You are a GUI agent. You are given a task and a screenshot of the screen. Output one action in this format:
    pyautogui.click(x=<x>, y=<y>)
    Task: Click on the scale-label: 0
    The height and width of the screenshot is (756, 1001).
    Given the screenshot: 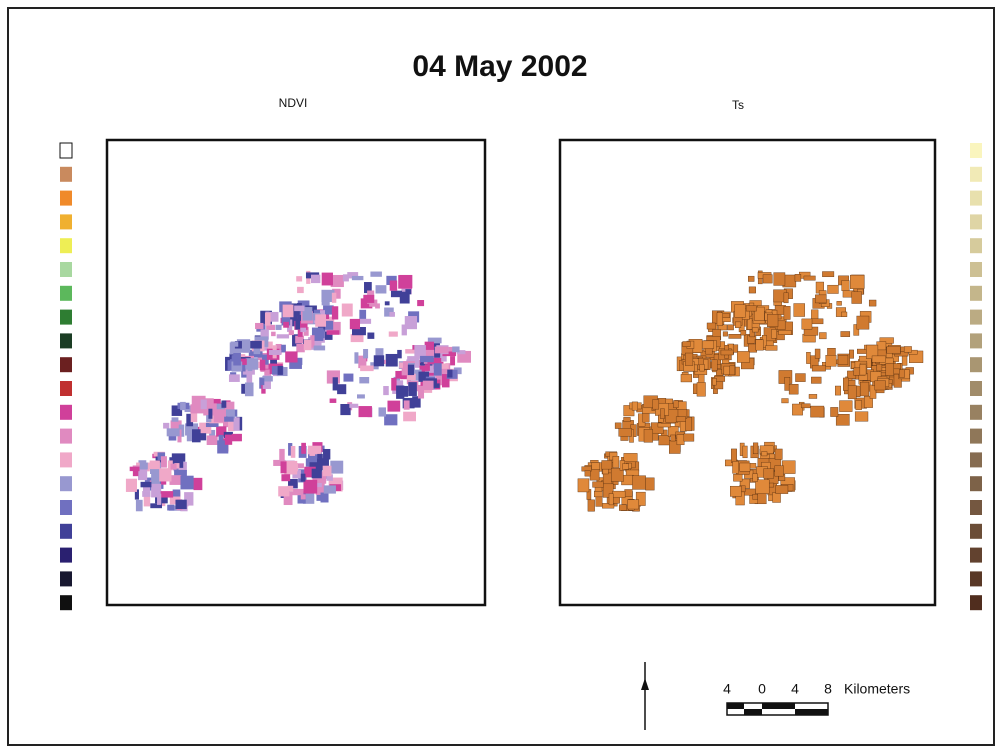 What is the action you would take?
    pyautogui.click(x=762, y=689)
    